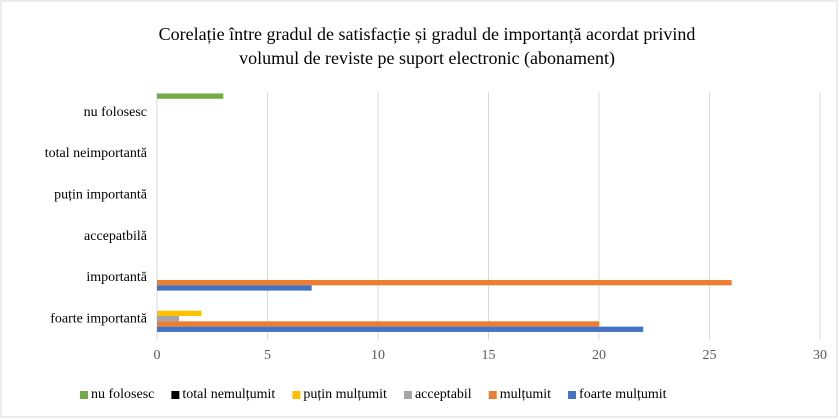 Image resolution: width=840 pixels, height=420 pixels. Describe the element at coordinates (345, 394) in the screenshot. I see `legend-label: puțin mulțumit` at that location.